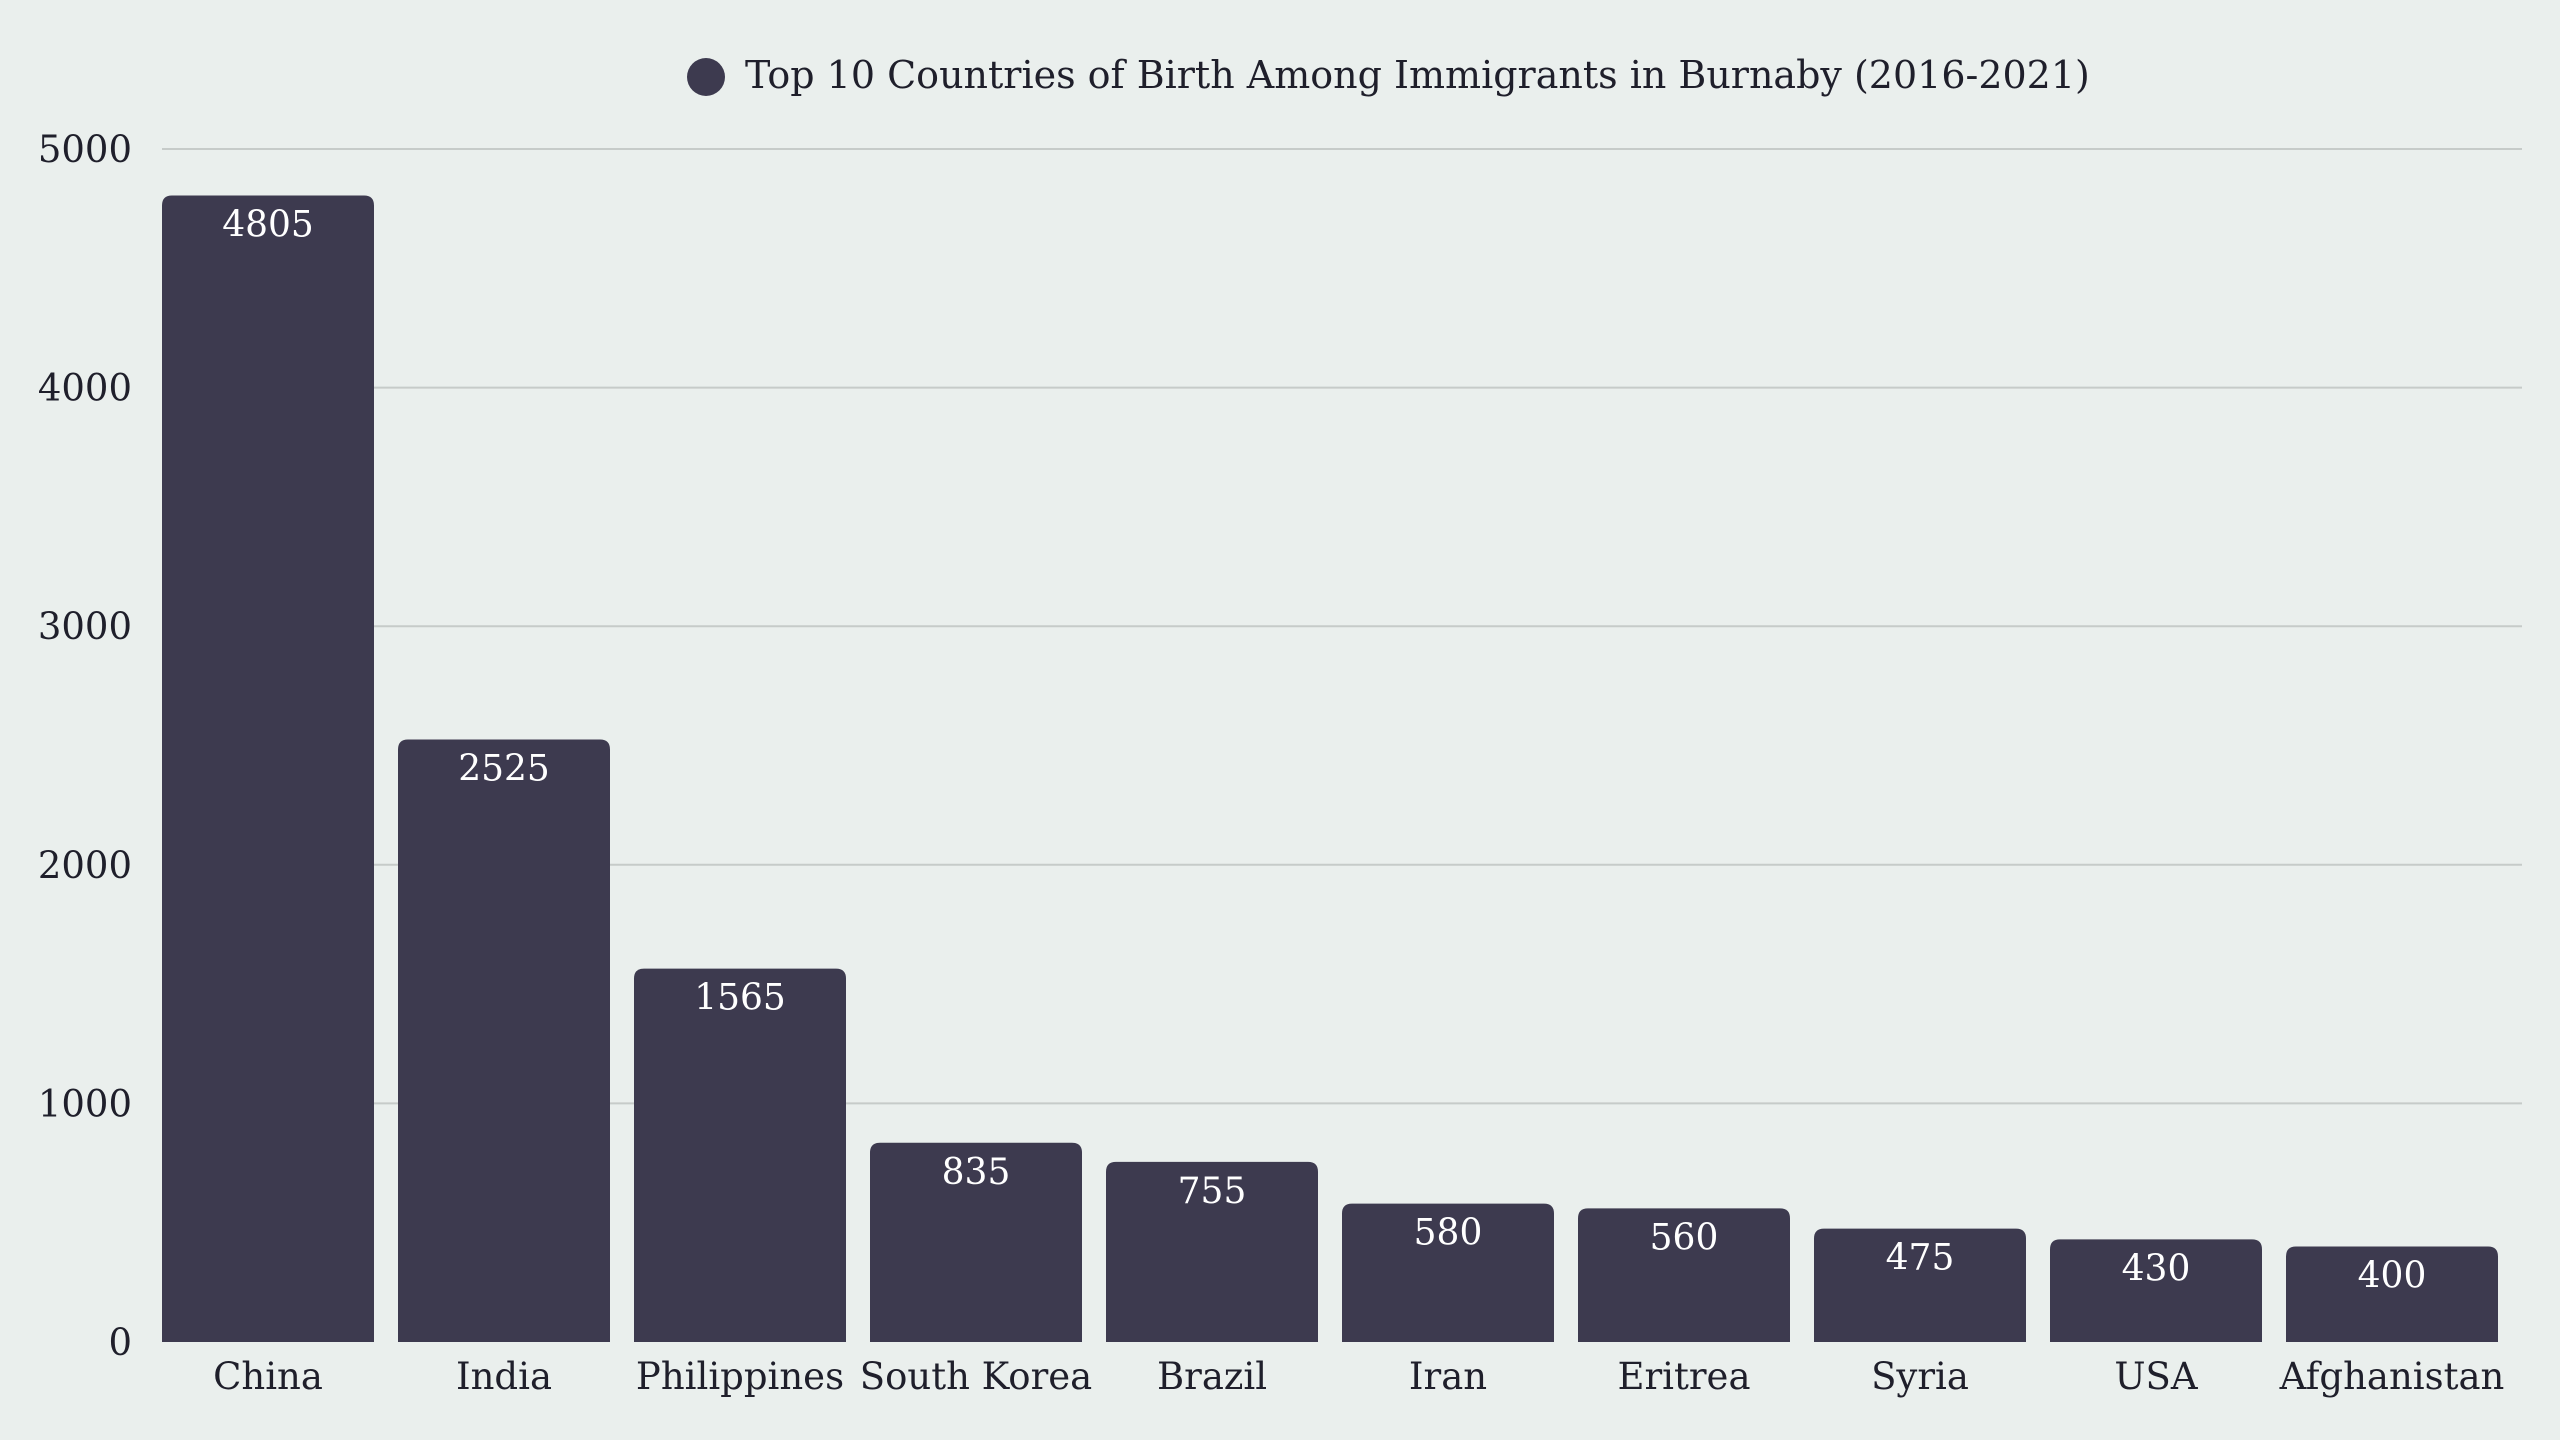 The height and width of the screenshot is (1440, 2560). Describe the element at coordinates (2156, 1376) in the screenshot. I see `x-category-label-usa: USA` at that location.